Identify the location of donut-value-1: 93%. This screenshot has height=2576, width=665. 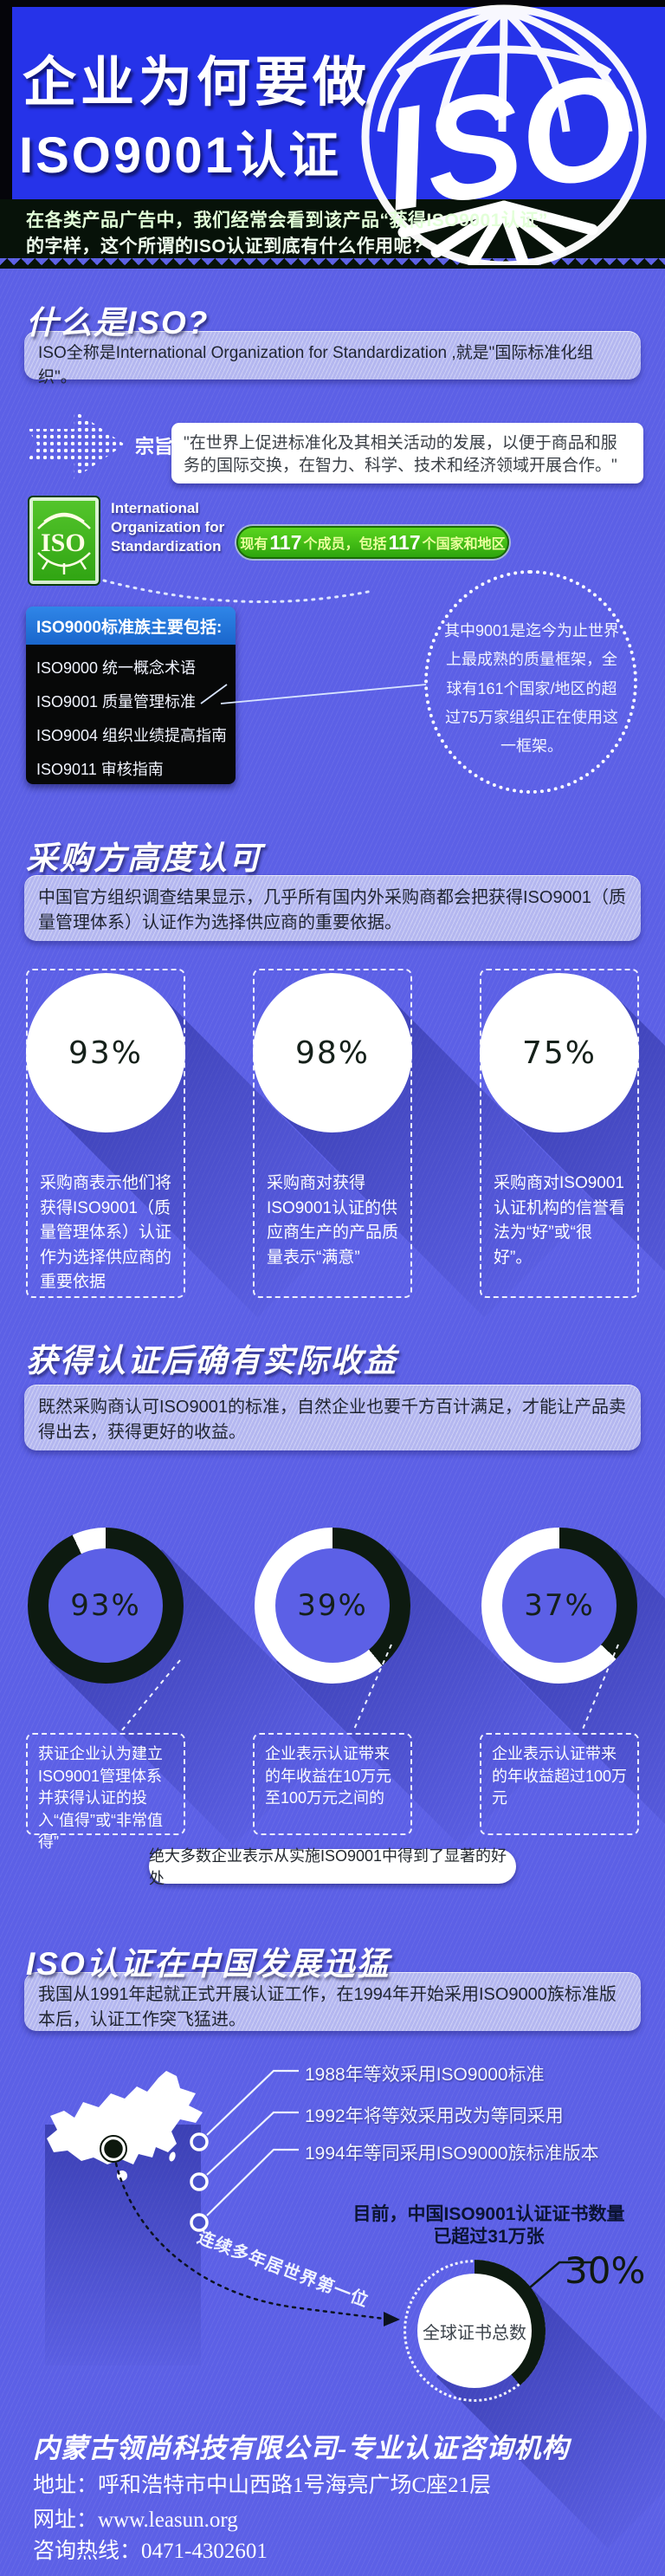
(105, 1606).